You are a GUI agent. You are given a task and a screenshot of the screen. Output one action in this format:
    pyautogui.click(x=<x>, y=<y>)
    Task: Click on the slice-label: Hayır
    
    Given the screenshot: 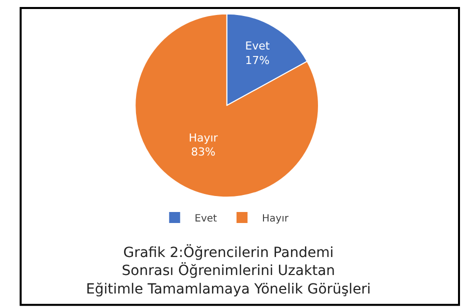 What is the action you would take?
    pyautogui.click(x=203, y=137)
    